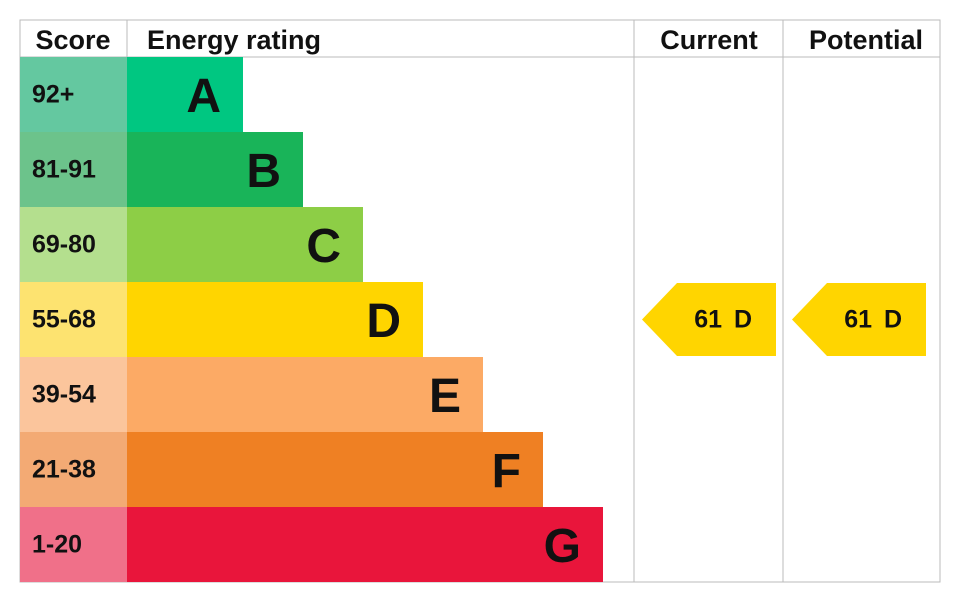  Describe the element at coordinates (323, 246) in the screenshot. I see `rating-letter: C` at that location.